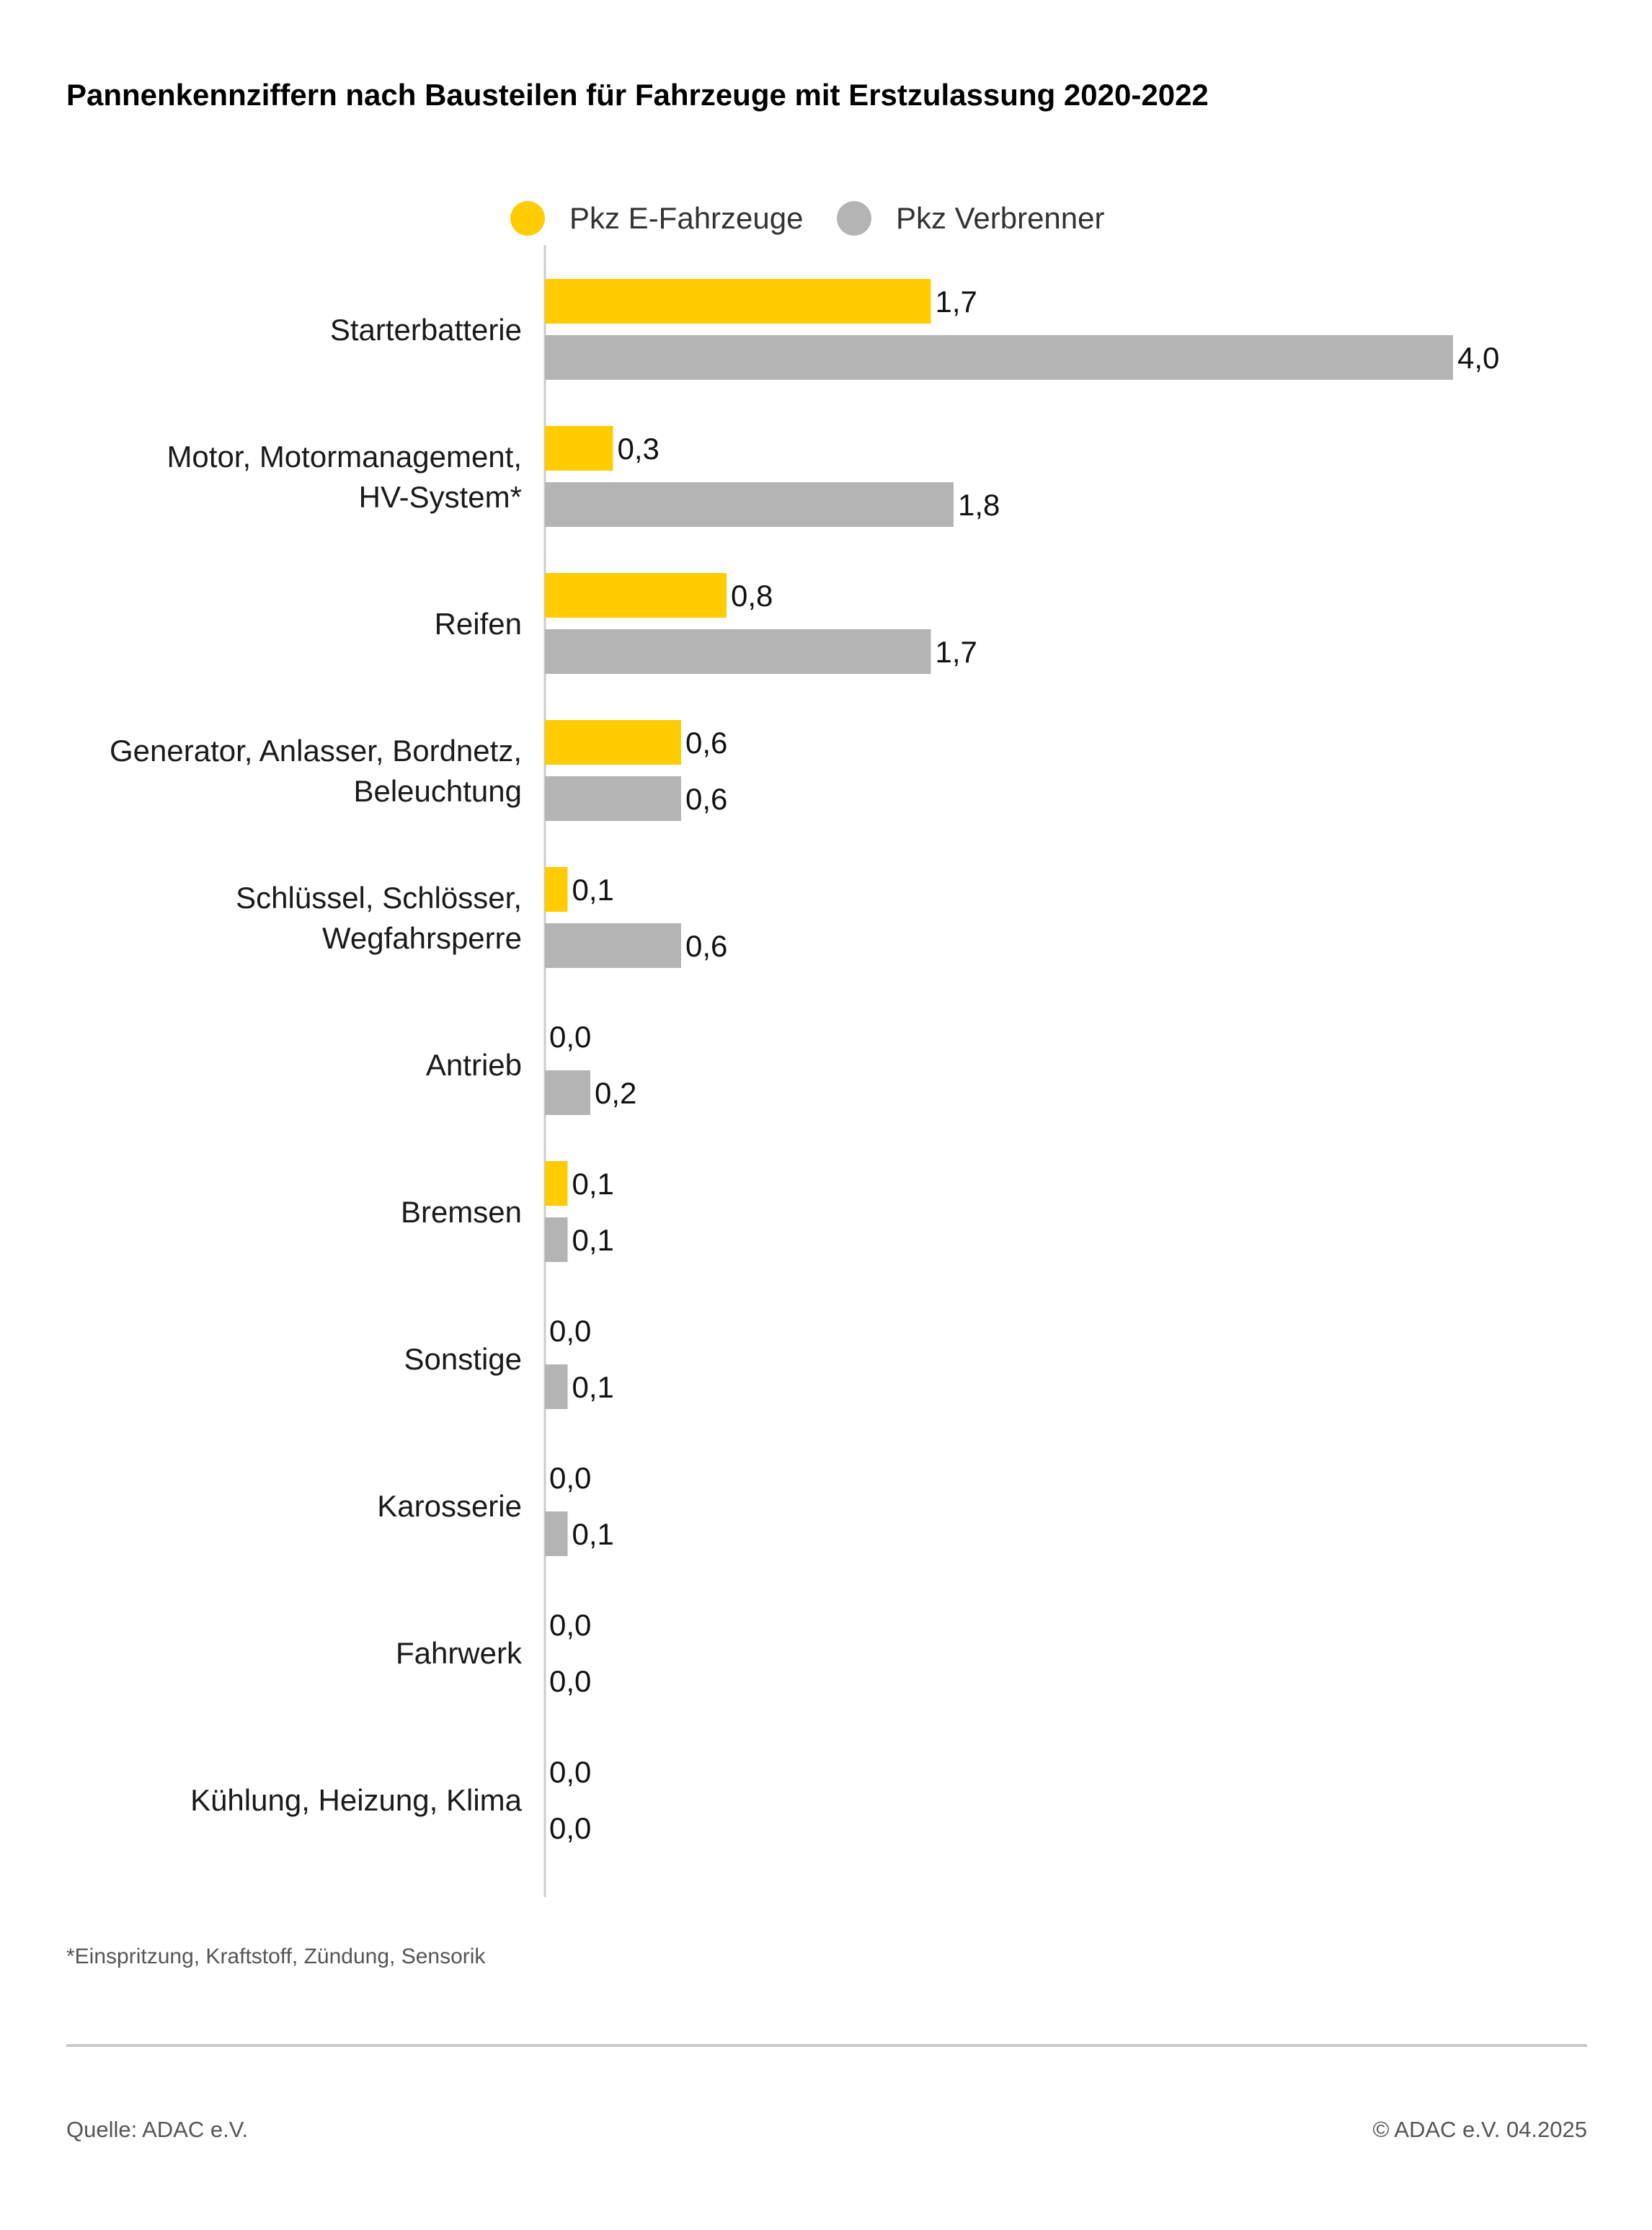 This screenshot has width=1652, height=2230. I want to click on category-label: Starterbatterie, so click(426, 330).